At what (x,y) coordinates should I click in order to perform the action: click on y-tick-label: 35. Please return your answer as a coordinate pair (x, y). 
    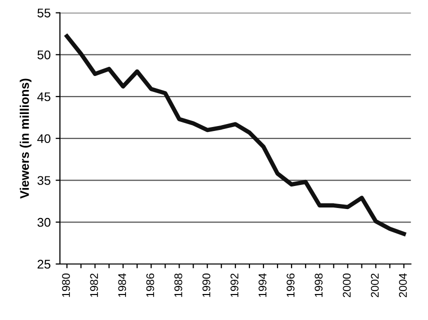
    Looking at the image, I should click on (43, 180).